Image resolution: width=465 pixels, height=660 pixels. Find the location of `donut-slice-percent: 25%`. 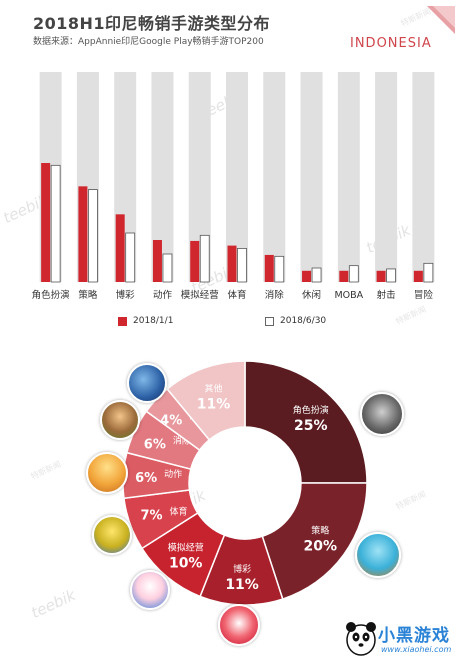

donut-slice-percent: 25% is located at coordinates (311, 426).